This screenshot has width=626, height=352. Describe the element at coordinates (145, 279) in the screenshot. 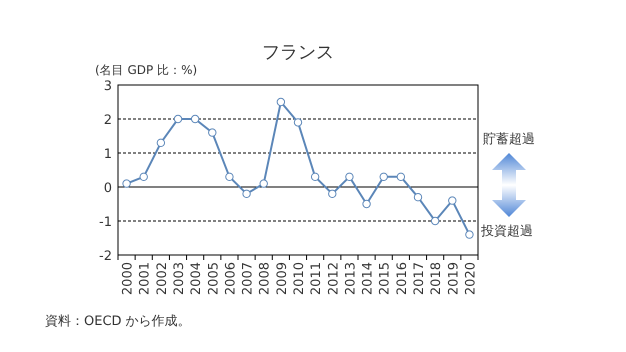

I see `x-tick-label: 2001` at that location.